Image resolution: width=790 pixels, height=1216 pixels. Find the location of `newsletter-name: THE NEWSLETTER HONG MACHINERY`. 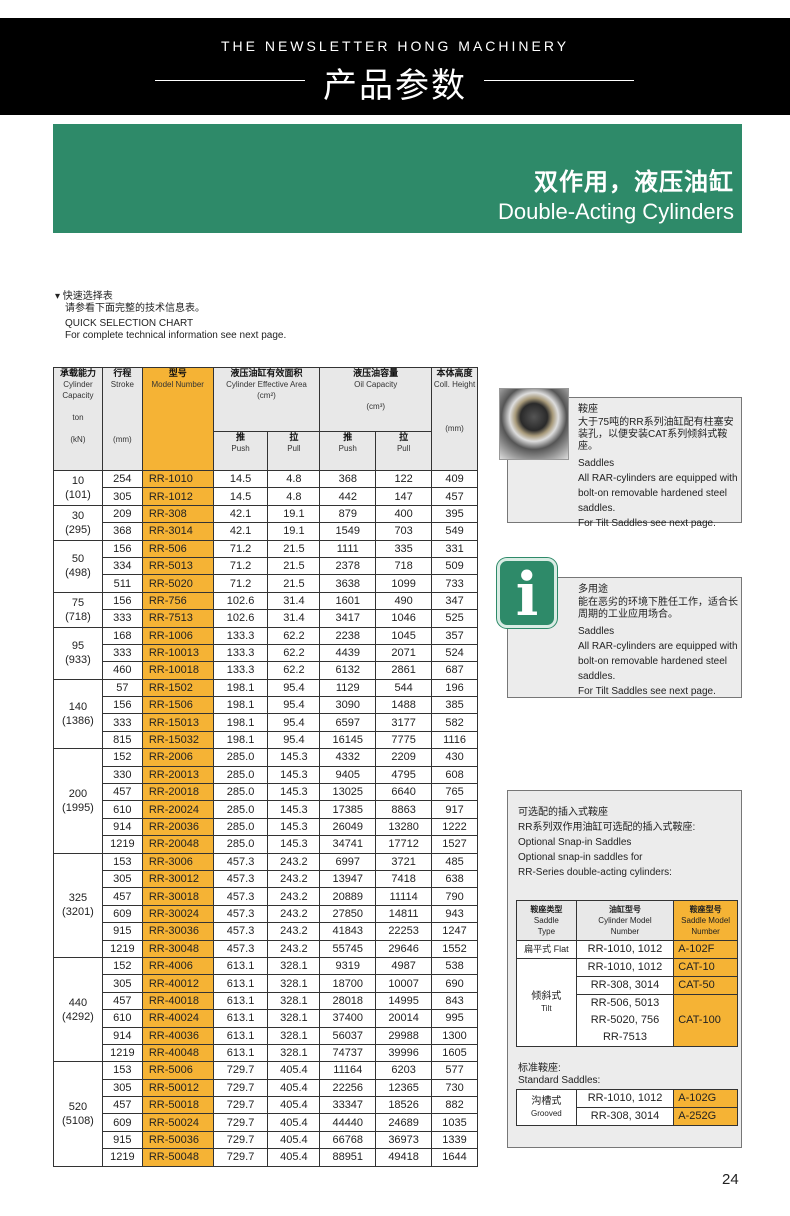

newsletter-name: THE NEWSLETTER HONG MACHINERY is located at coordinates (395, 46).